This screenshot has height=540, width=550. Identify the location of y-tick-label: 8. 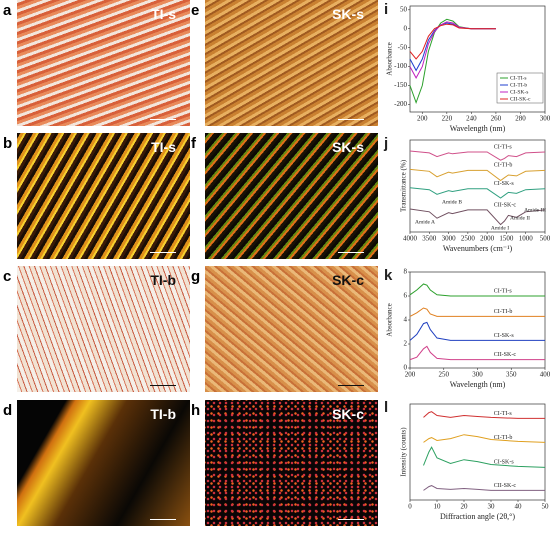
(406, 272).